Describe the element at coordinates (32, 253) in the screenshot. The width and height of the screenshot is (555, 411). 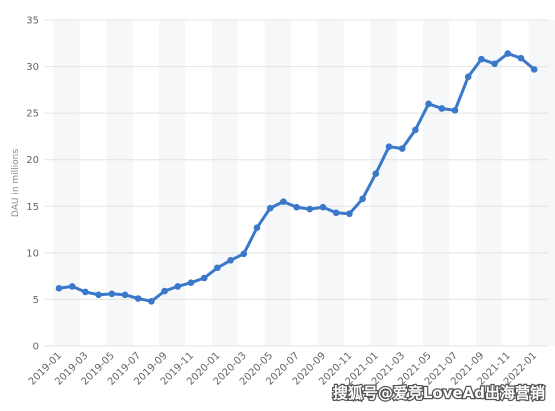
I see `y-tick-label: 10` at that location.